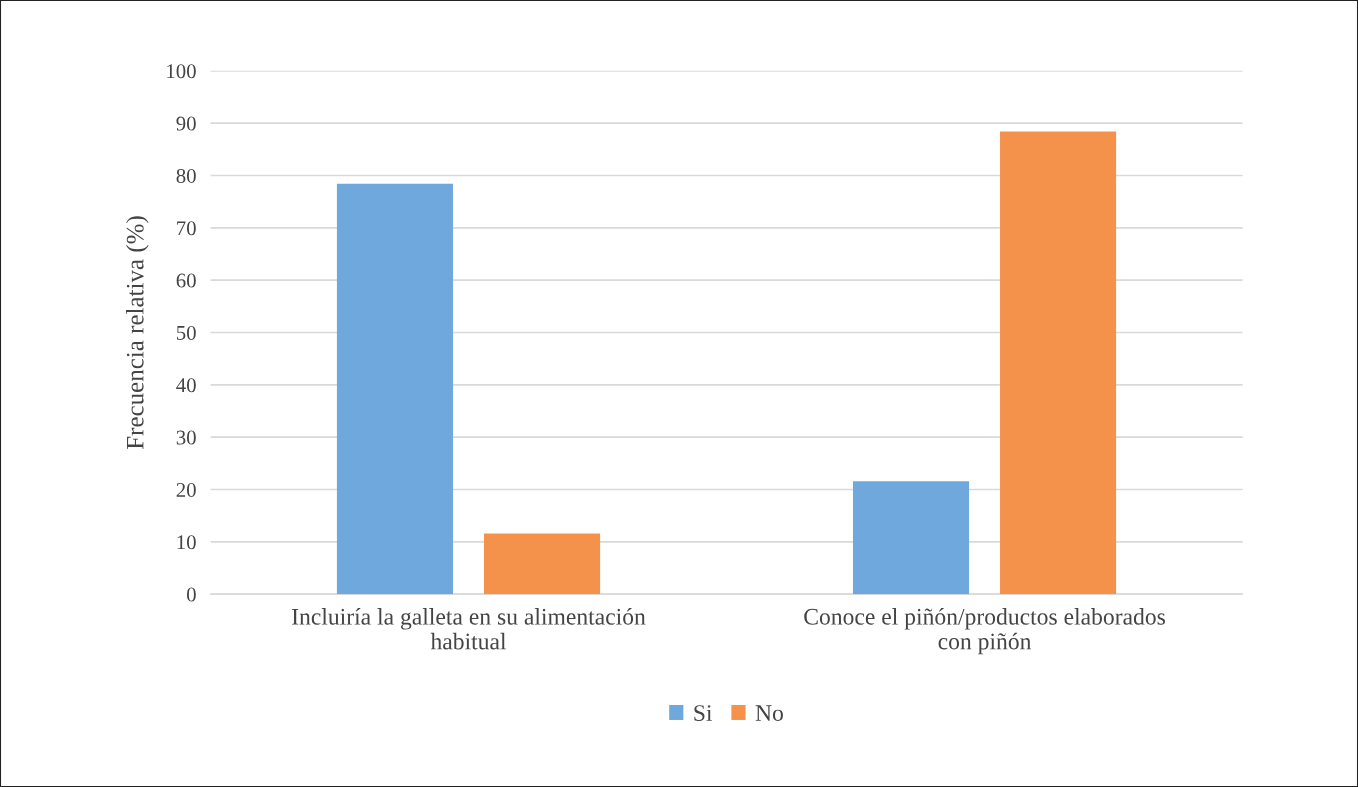  Describe the element at coordinates (769, 713) in the screenshot. I see `legend-label: No` at that location.